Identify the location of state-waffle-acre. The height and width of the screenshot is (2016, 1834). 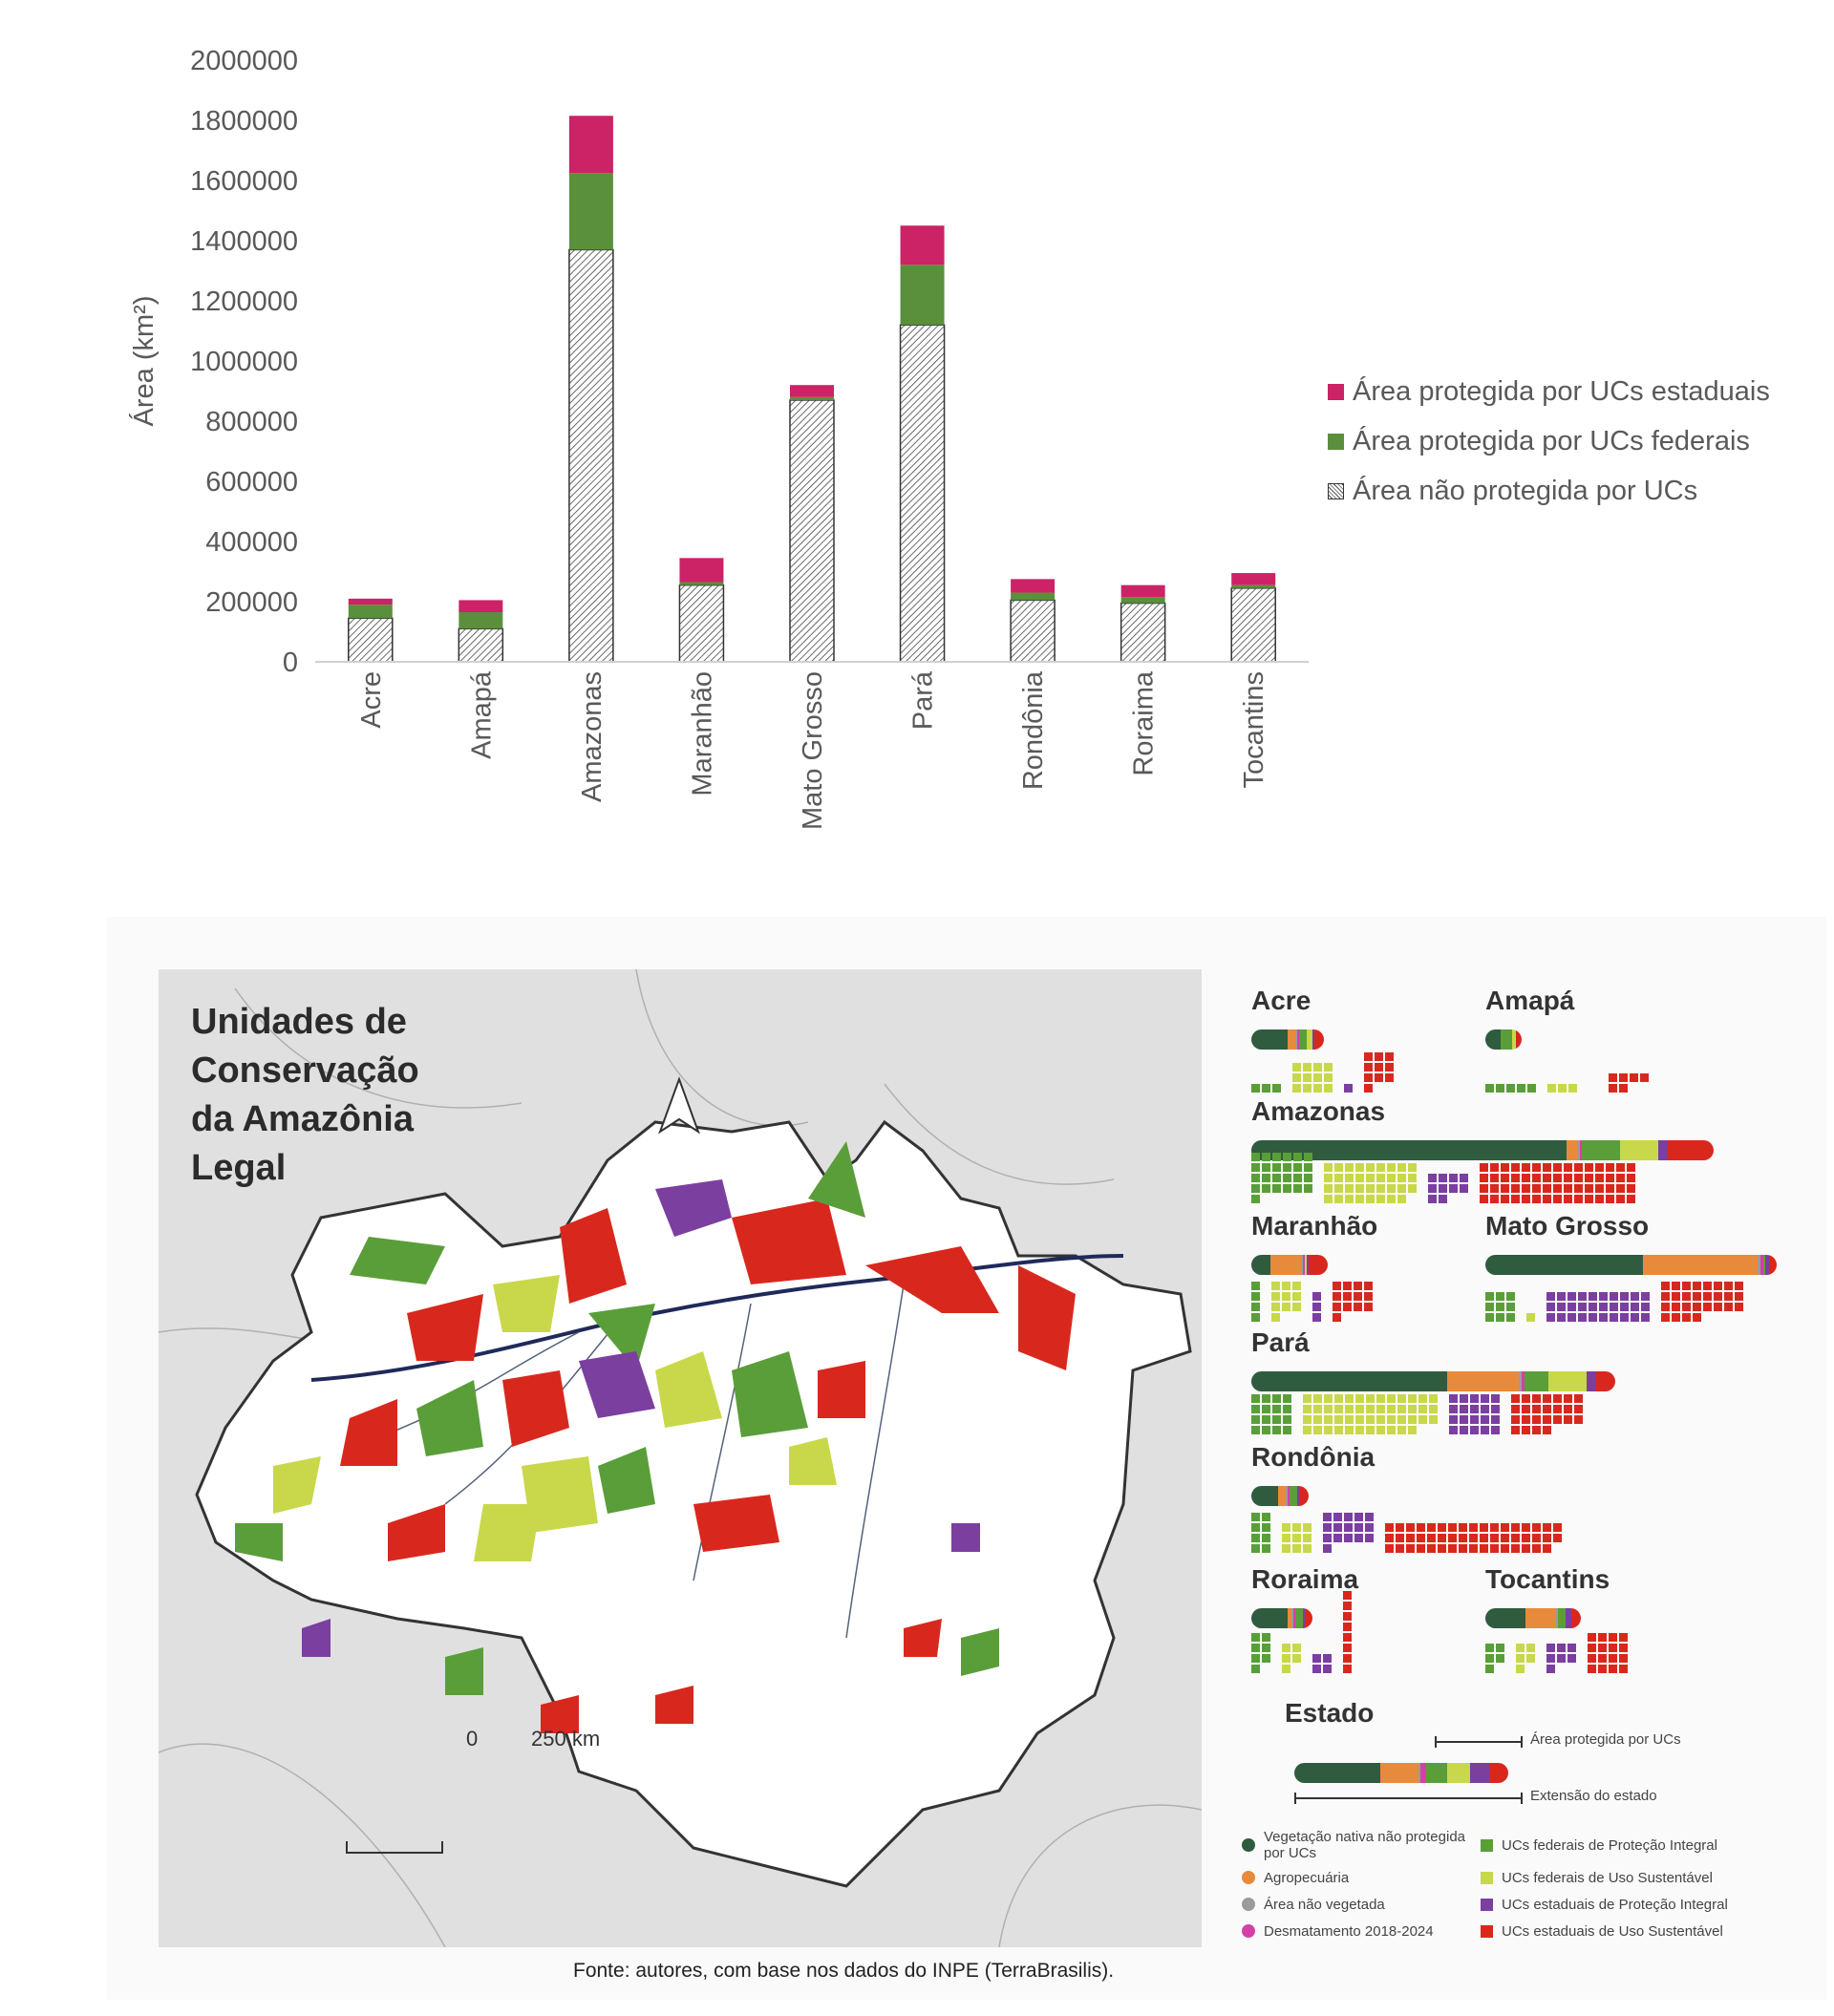
(1323, 1072).